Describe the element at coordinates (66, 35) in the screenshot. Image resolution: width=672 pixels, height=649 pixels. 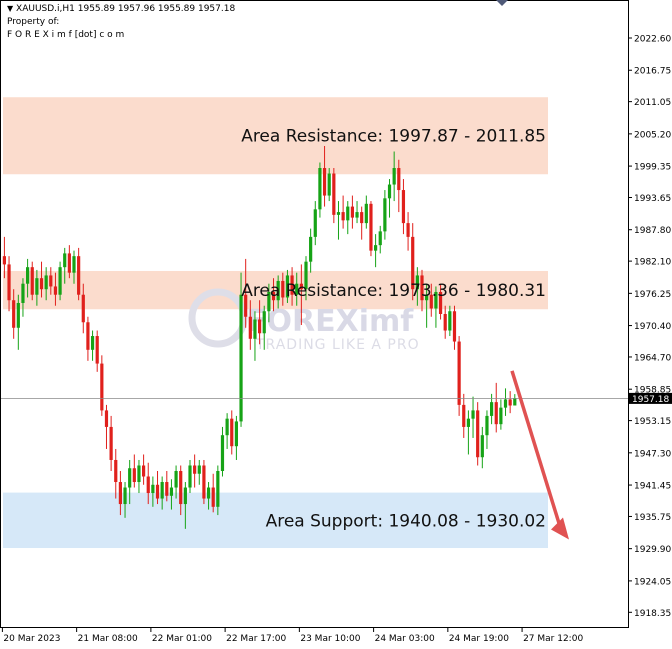
I see `owner-line: F O R E X i m f [dot] c o m` at that location.